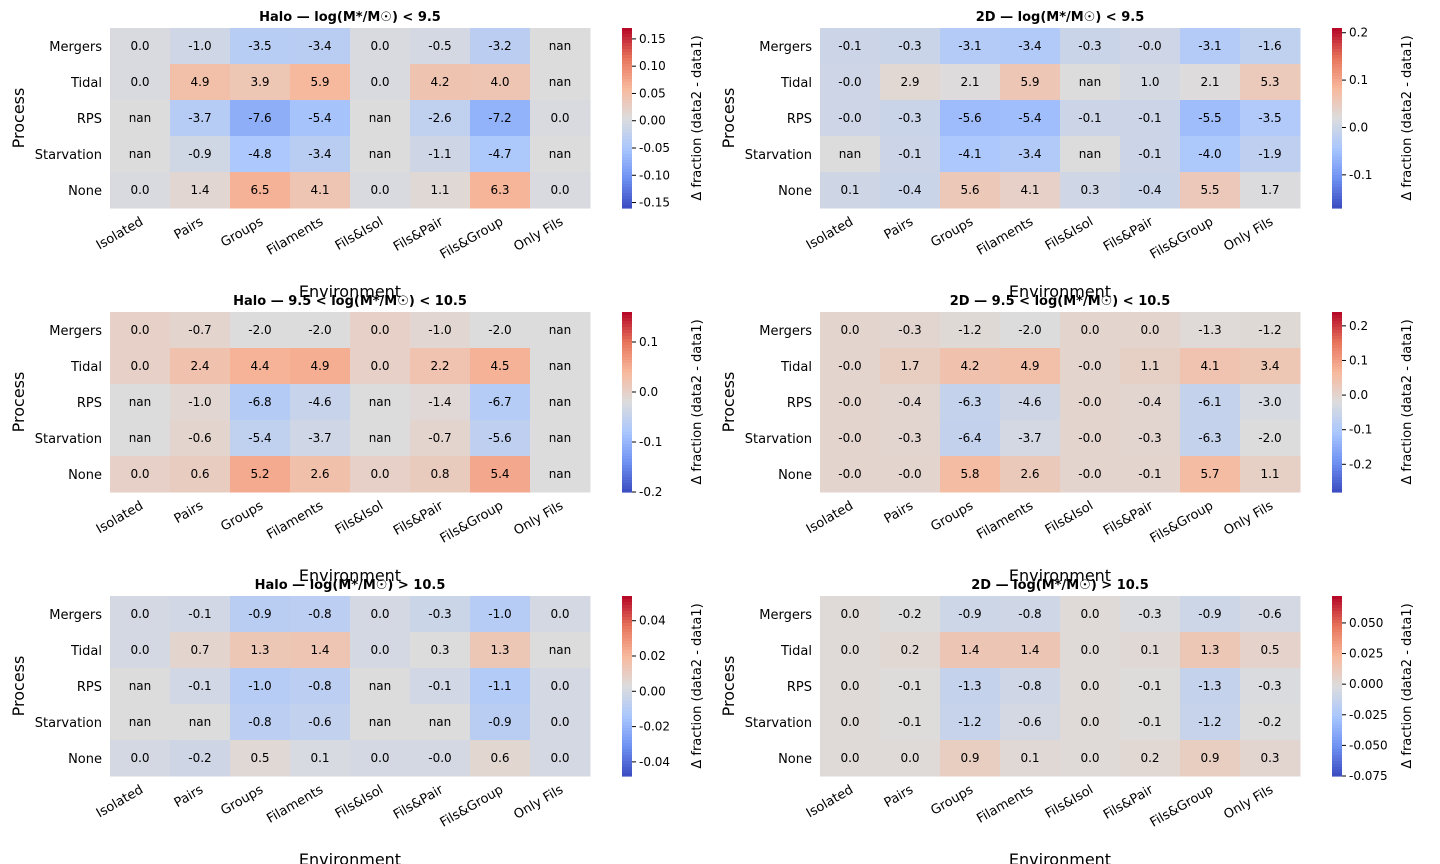 This screenshot has height=864, width=1440. What do you see at coordinates (120, 517) in the screenshot?
I see `column-label: Isolated` at bounding box center [120, 517].